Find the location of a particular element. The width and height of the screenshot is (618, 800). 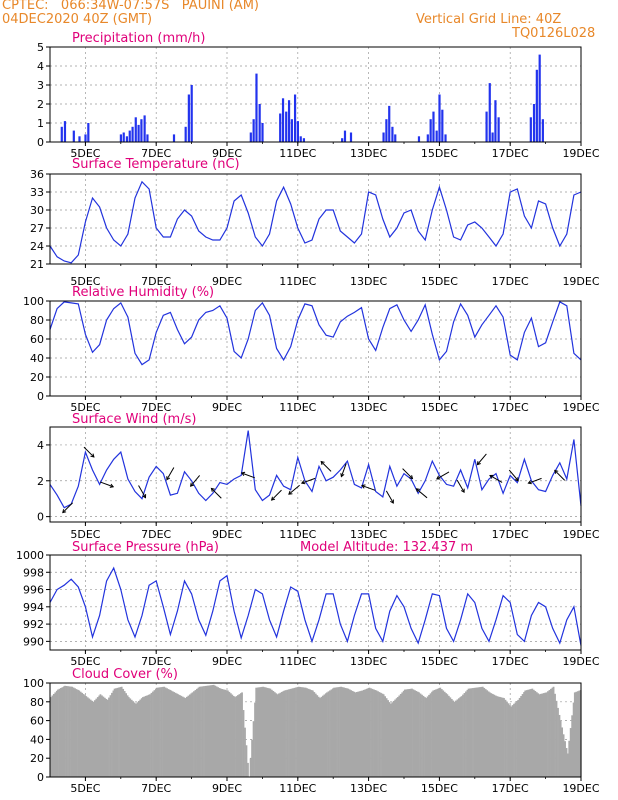

x-tick-label: 17DEC is located at coordinates (510, 661).